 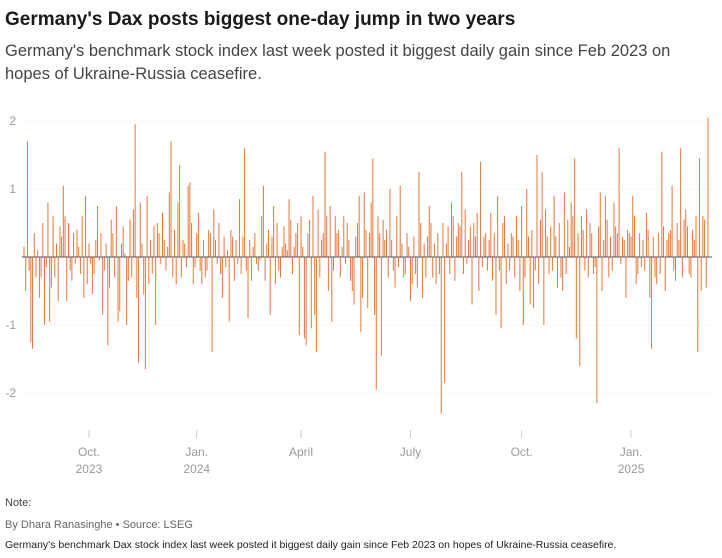 I want to click on x-tick-label: July, so click(x=410, y=452).